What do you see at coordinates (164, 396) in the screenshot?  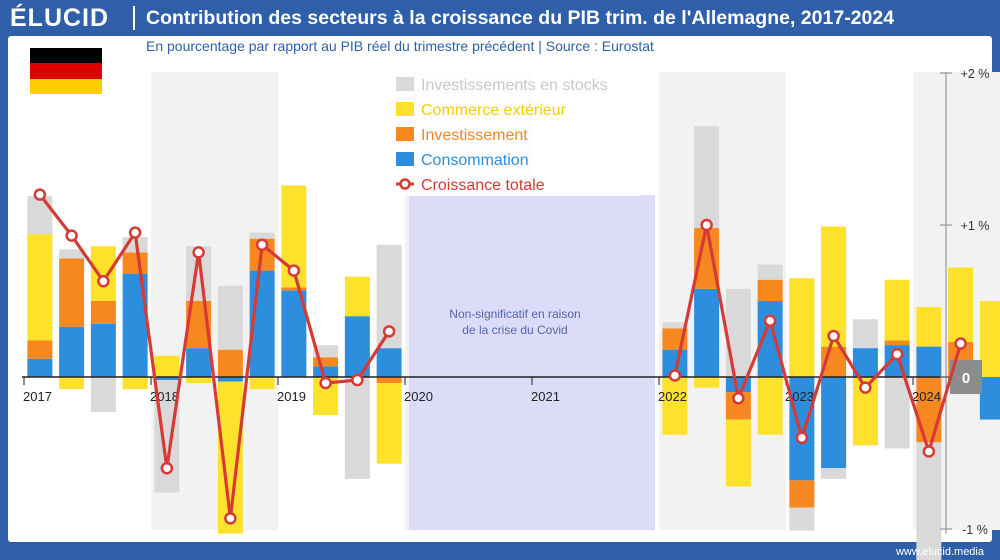 I see `year-label-2018: 2018` at bounding box center [164, 396].